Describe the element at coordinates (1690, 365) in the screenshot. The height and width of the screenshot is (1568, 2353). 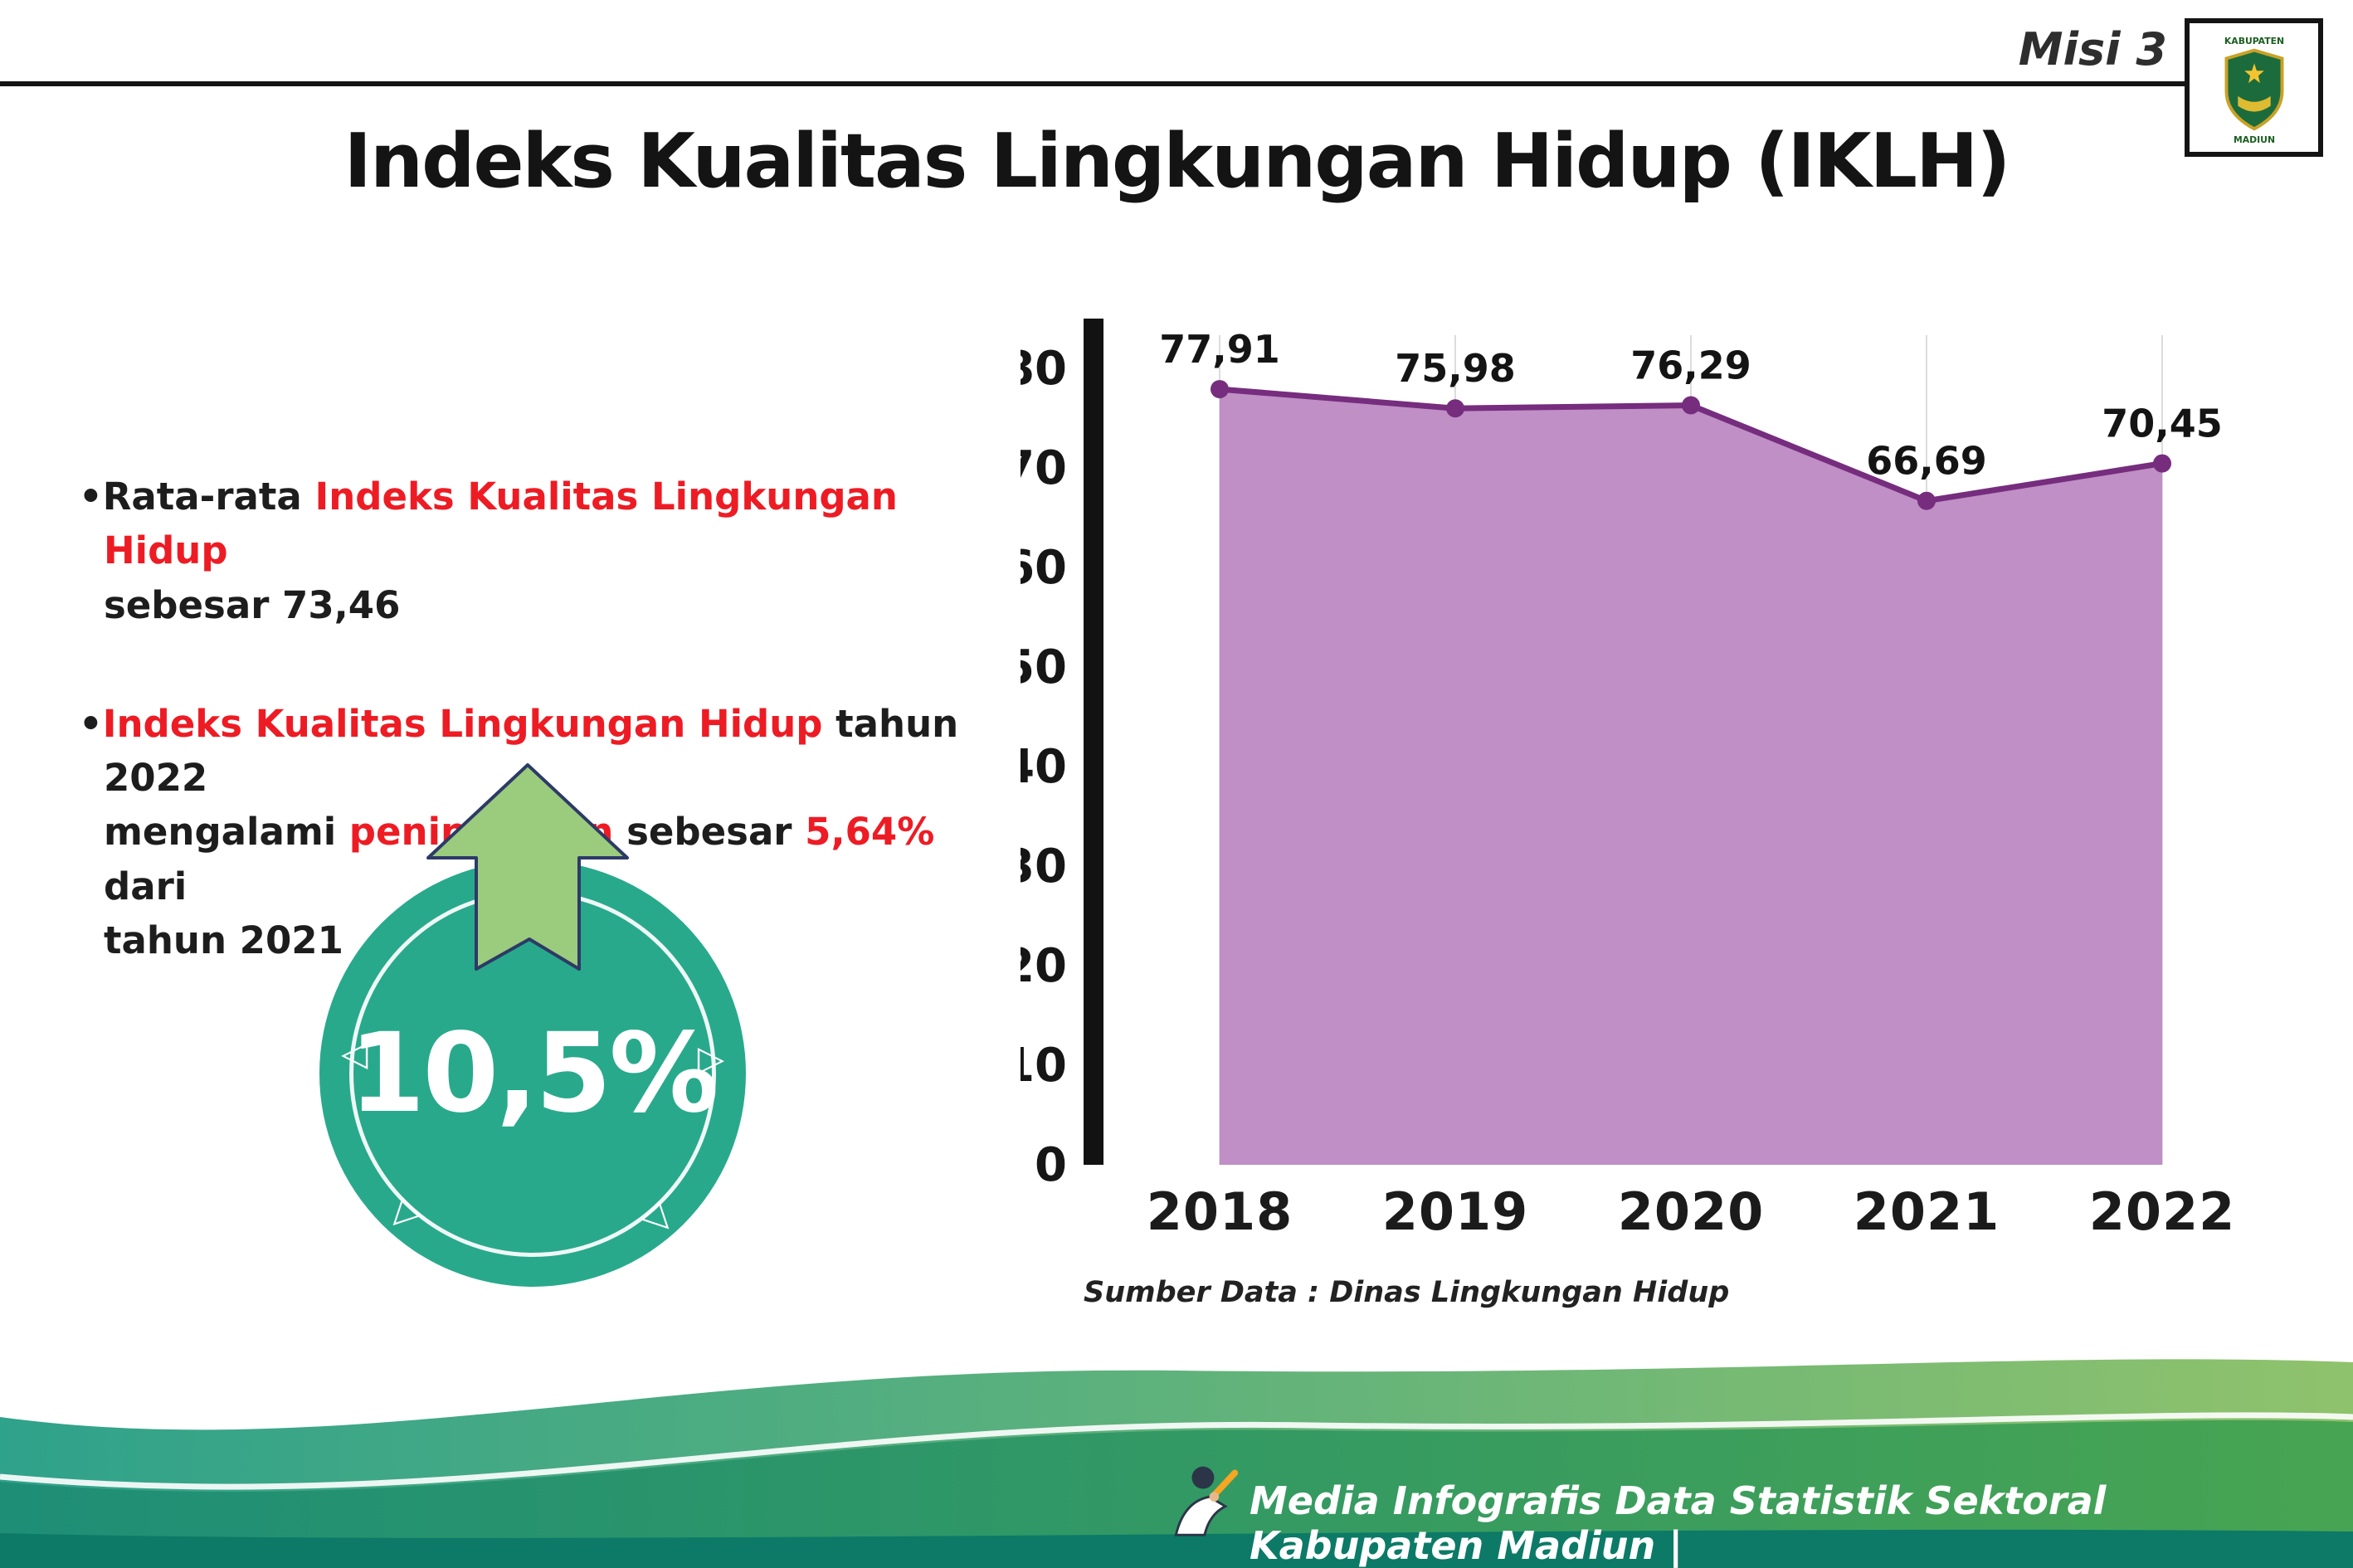
I see `data-label: 76,29` at that location.